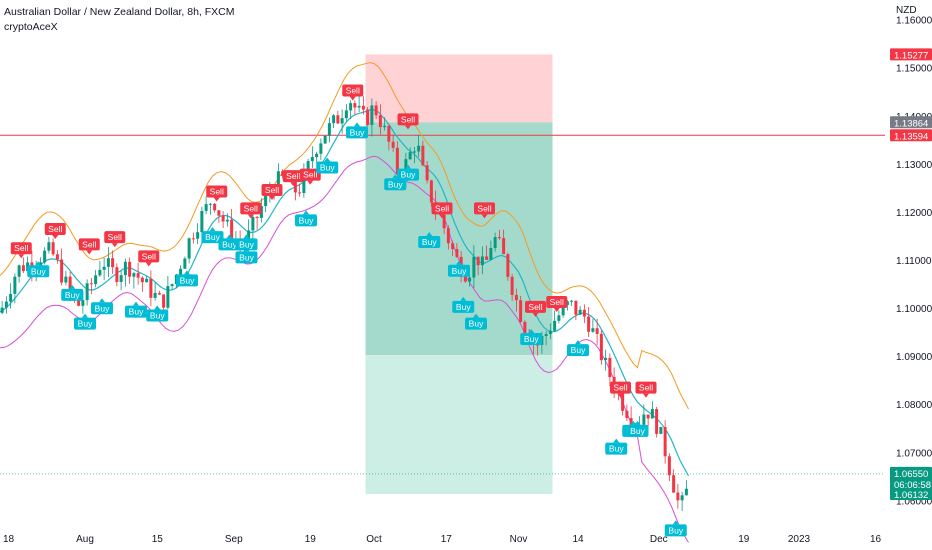 This screenshot has height=550, width=932. I want to click on indicator-author: cryptoAceX, so click(31, 27).